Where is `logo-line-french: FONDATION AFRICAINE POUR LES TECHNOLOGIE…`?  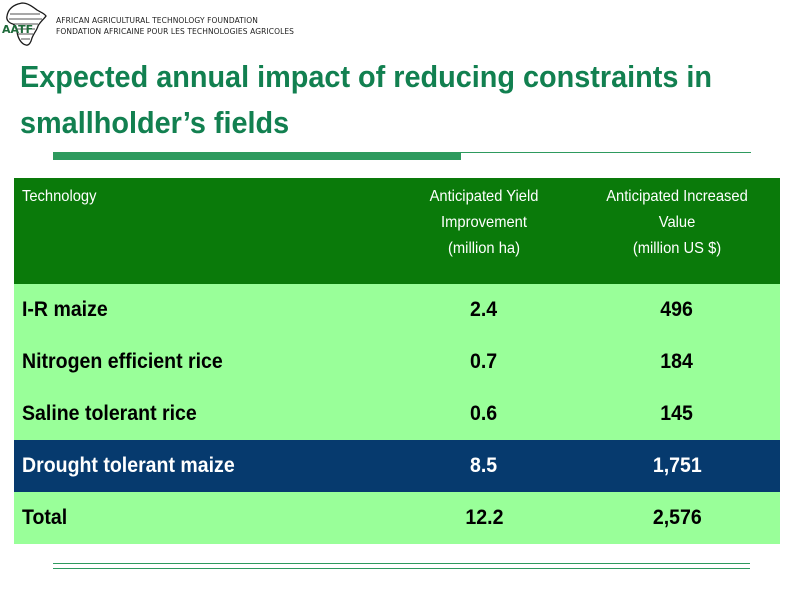
logo-line-french: FONDATION AFRICAINE POUR LES TECHNOLOGIE… is located at coordinates (175, 31).